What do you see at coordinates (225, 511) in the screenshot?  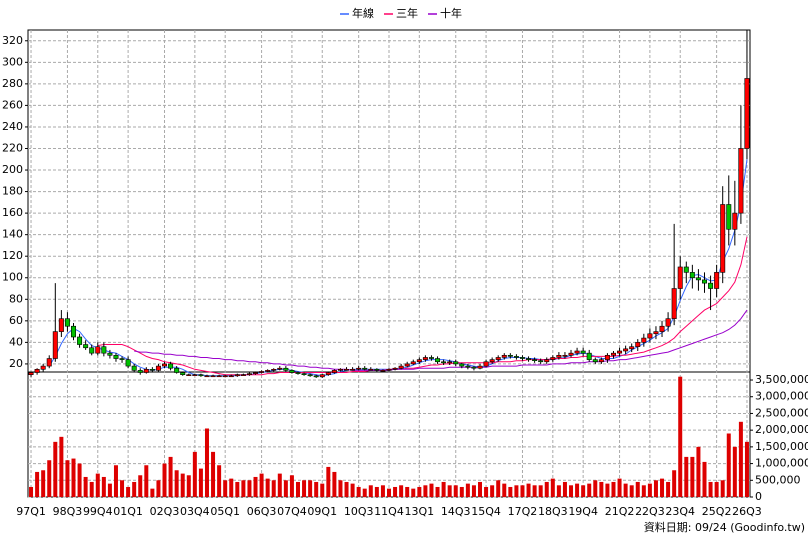 I see `x-tick-label: 05Q1` at bounding box center [225, 511].